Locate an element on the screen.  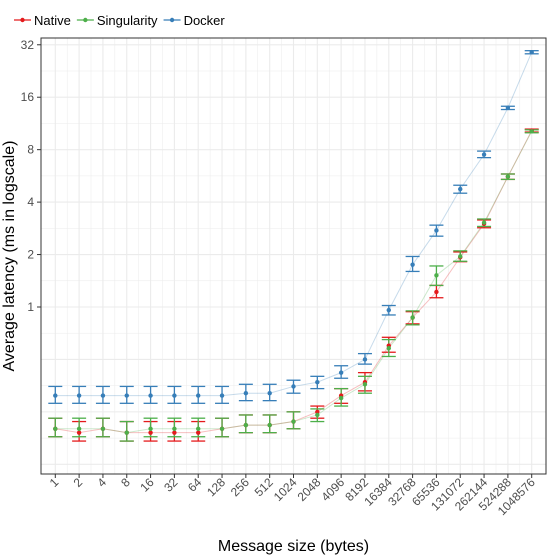
x-tick-label: 4 is located at coordinates (101, 482).